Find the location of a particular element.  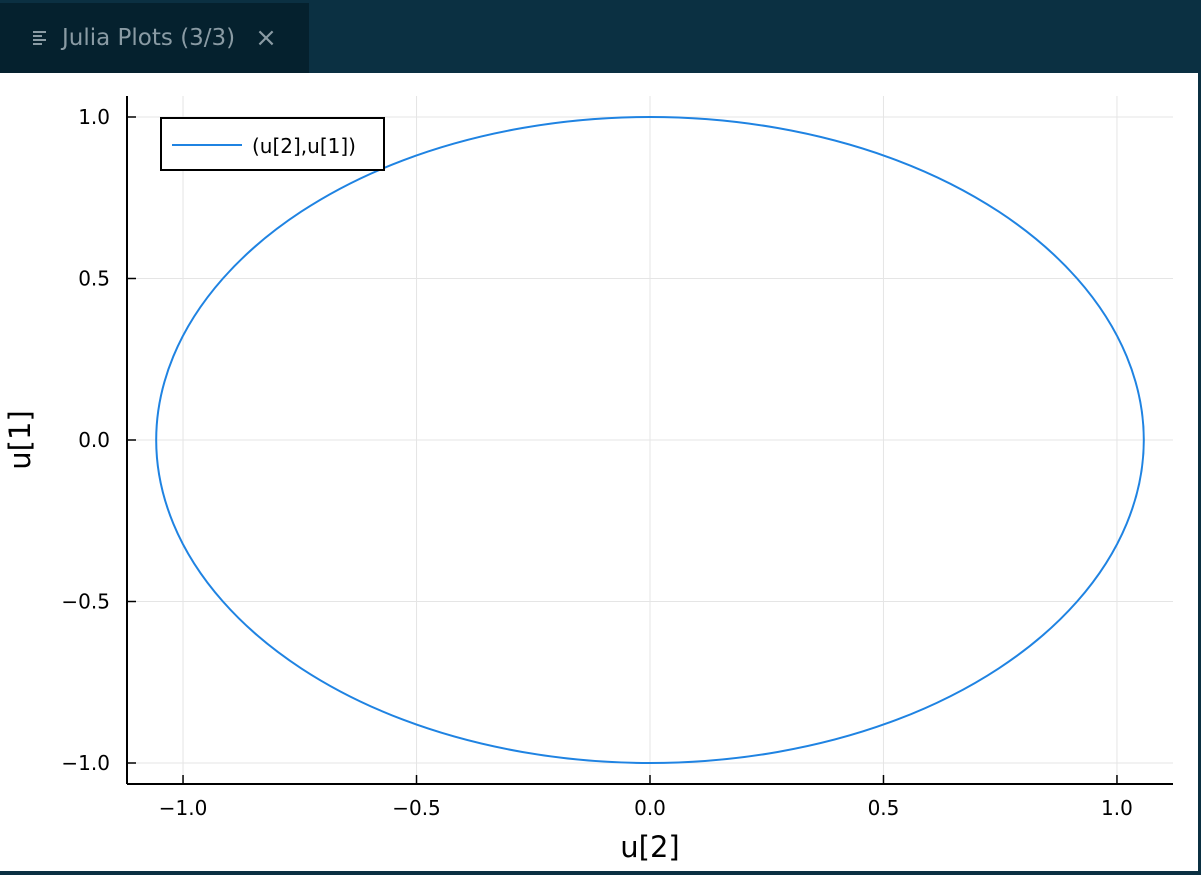

x-tick-label: −0.5 is located at coordinates (416, 808).